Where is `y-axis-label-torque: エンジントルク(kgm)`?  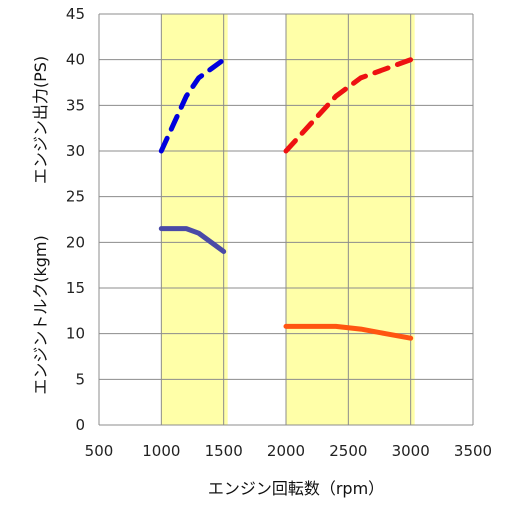 y-axis-label-torque: エンジントルク(kgm) is located at coordinates (40, 315).